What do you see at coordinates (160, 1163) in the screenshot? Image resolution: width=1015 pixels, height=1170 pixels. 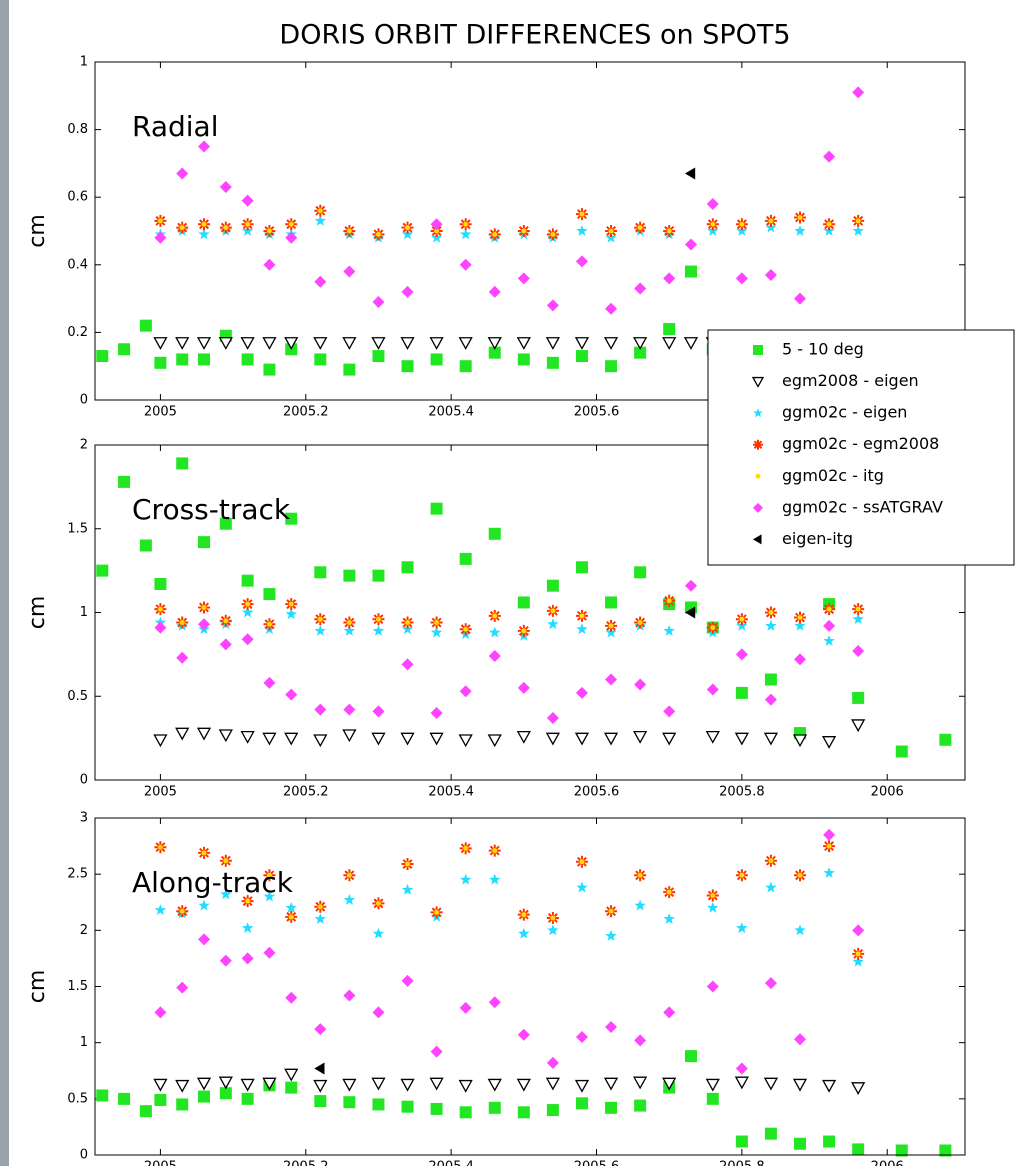 I see `x-tick-label: 2005` at bounding box center [160, 1163].